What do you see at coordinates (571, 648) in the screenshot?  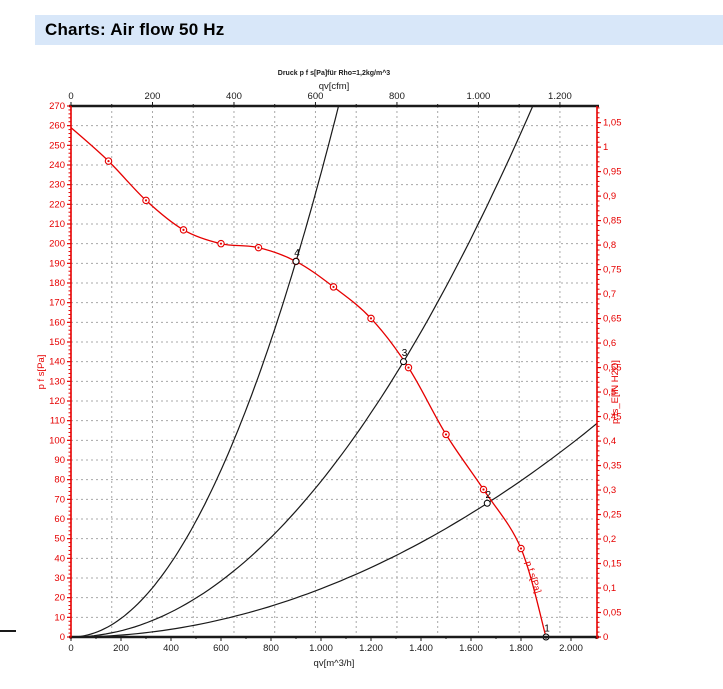 I see `svg-text: 2.000` at bounding box center [571, 648].